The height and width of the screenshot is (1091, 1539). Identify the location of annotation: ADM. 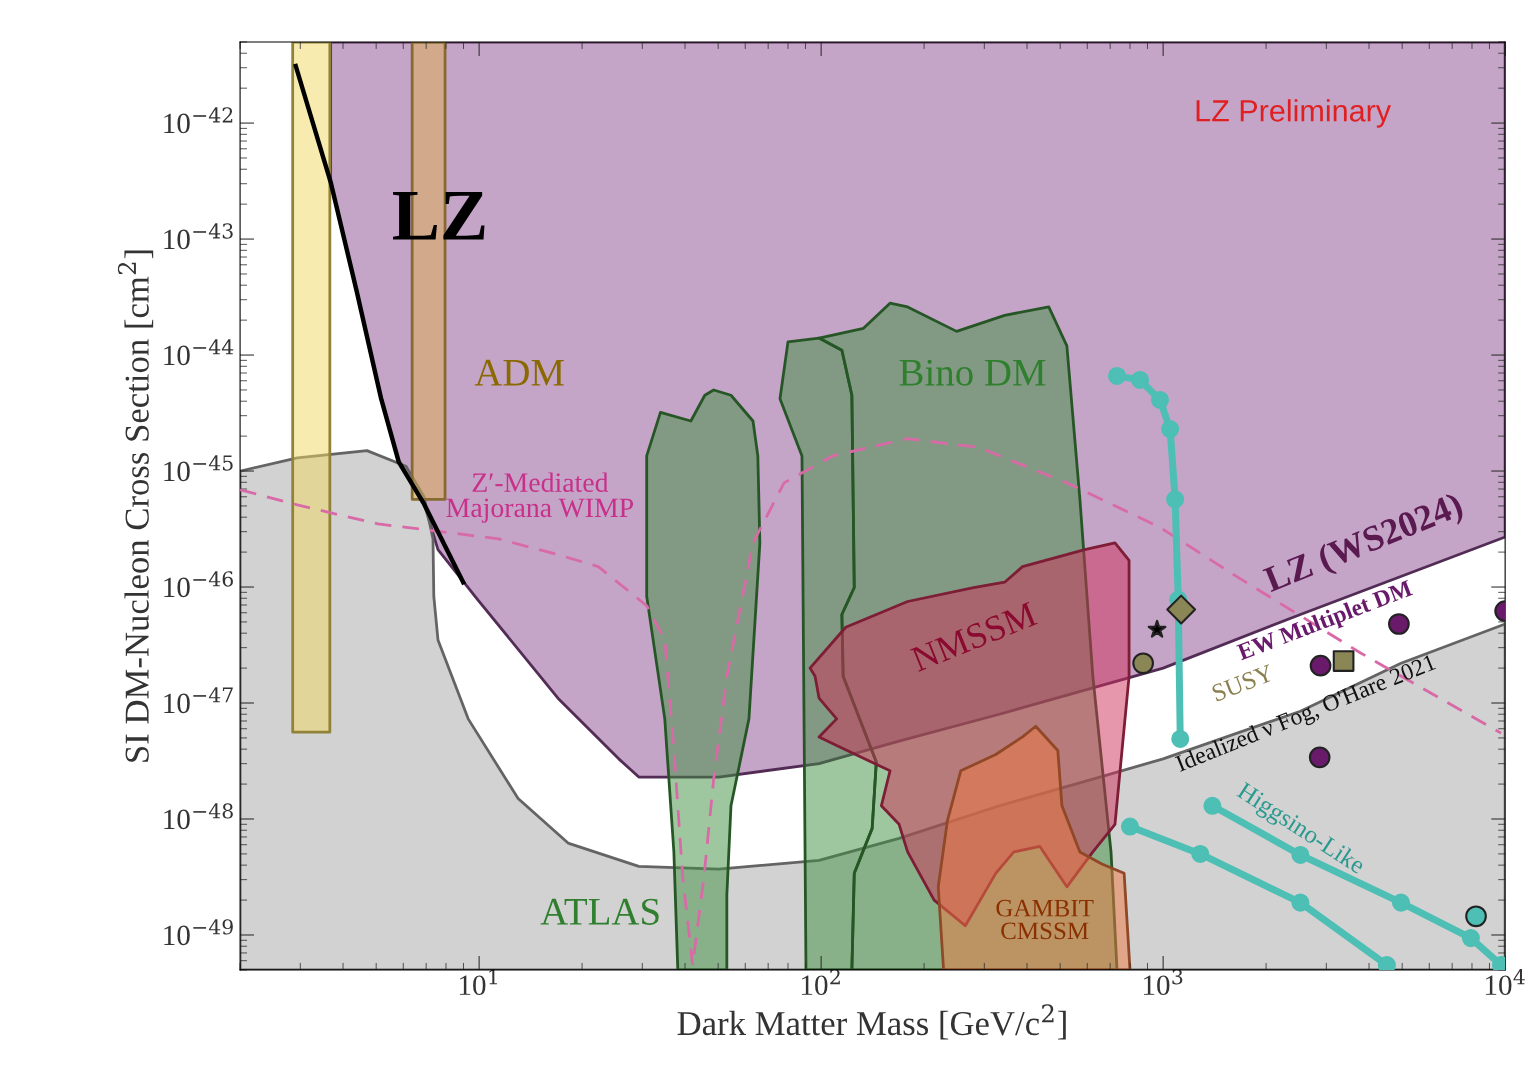
(519, 372).